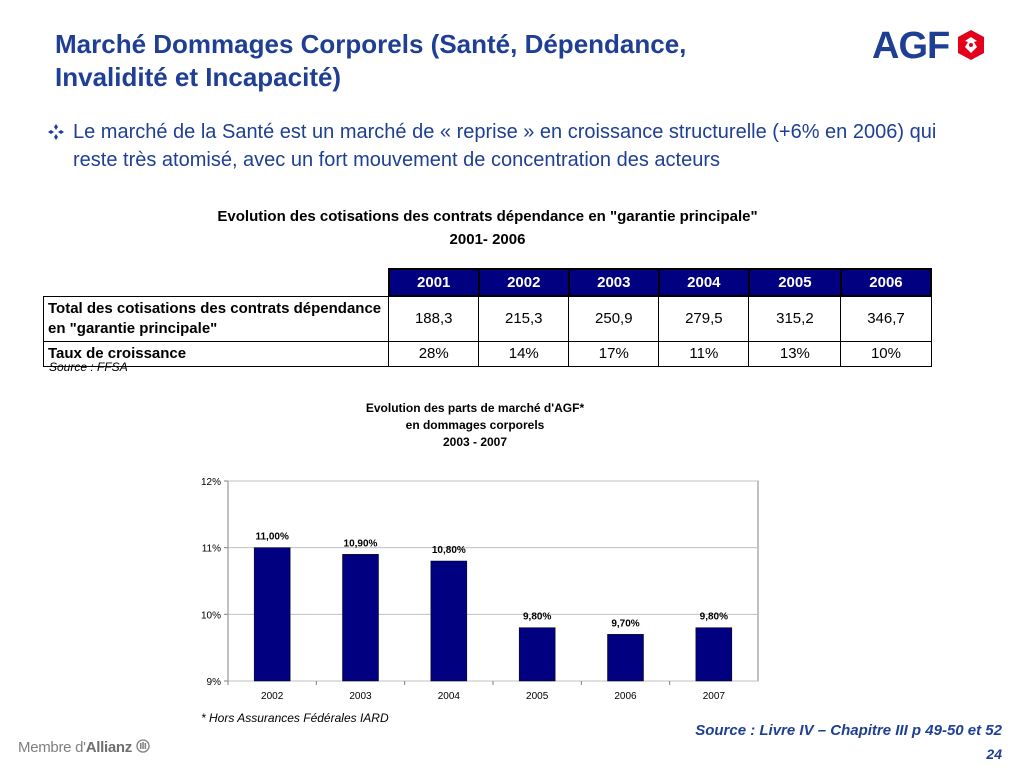  I want to click on data-label: 11,00%, so click(271, 537).